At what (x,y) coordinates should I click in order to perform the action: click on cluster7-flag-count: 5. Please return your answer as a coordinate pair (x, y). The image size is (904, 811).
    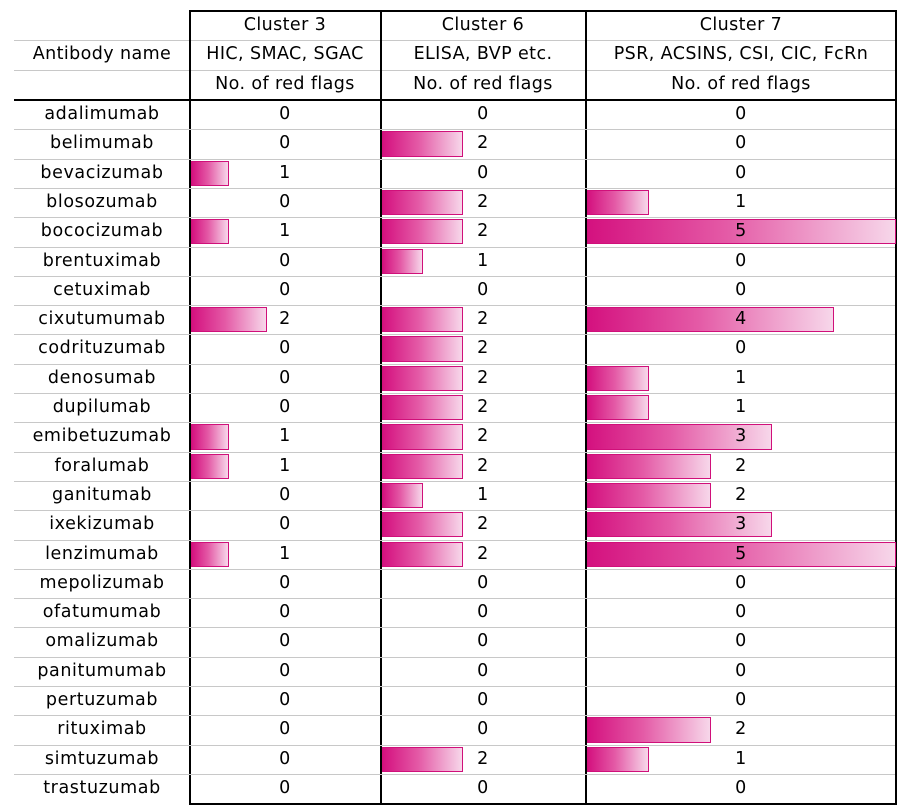
    Looking at the image, I should click on (741, 553).